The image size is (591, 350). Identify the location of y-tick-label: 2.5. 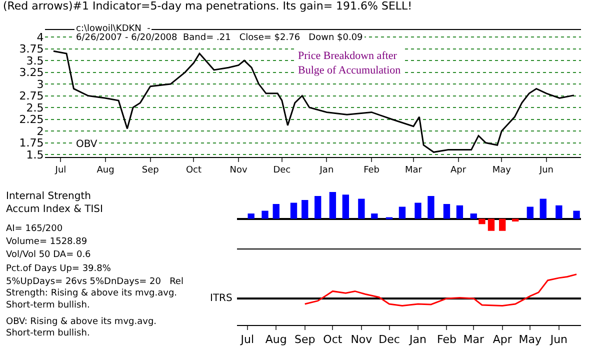
(35, 107).